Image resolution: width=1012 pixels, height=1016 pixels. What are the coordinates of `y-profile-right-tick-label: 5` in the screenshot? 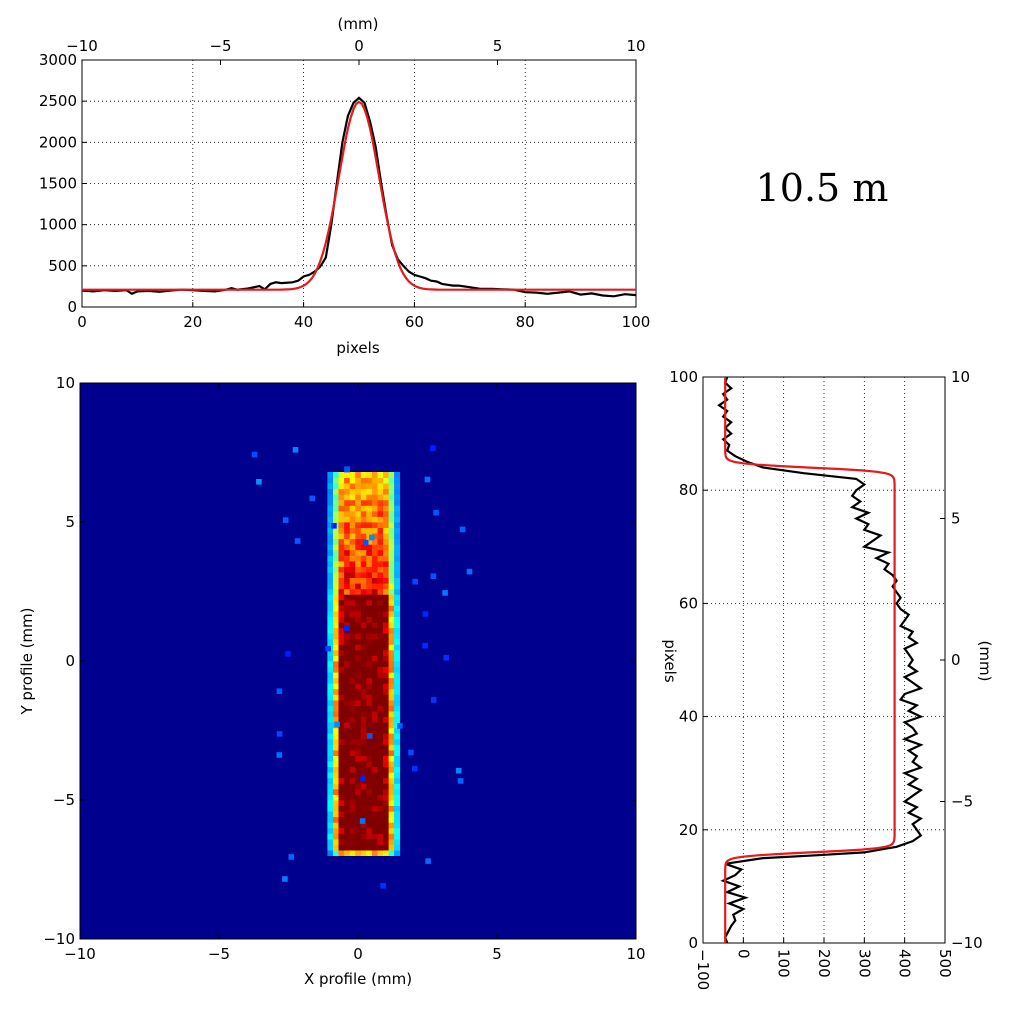 It's located at (956, 519).